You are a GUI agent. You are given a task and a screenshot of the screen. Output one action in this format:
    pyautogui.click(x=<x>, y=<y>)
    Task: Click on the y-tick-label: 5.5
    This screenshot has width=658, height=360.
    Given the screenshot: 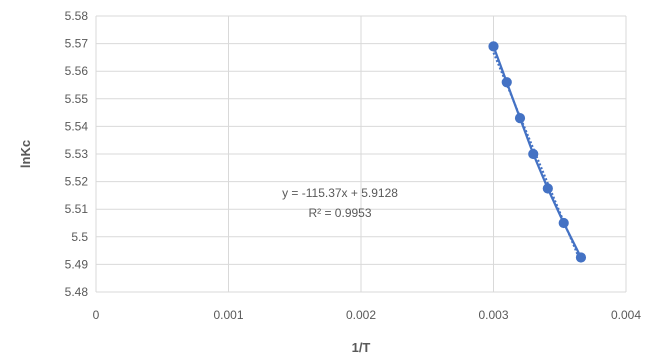 What is the action you would take?
    pyautogui.click(x=79, y=237)
    